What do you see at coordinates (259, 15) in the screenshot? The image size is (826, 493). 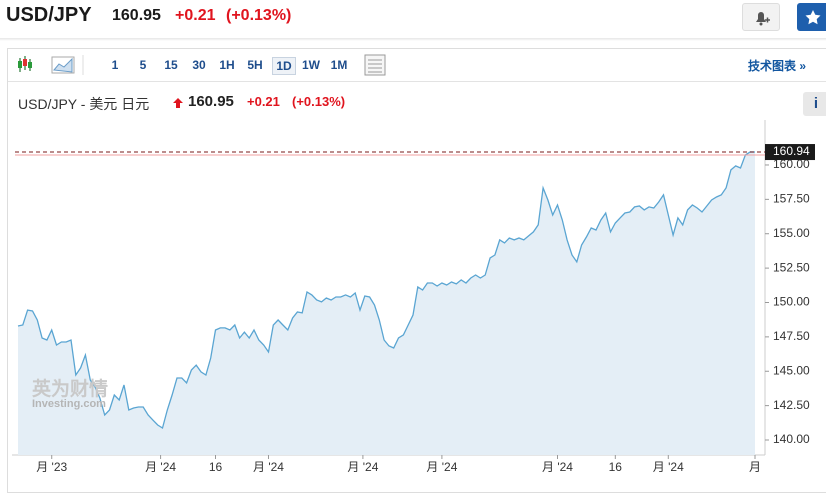 I see `change-pct: (+0.13%)` at bounding box center [259, 15].